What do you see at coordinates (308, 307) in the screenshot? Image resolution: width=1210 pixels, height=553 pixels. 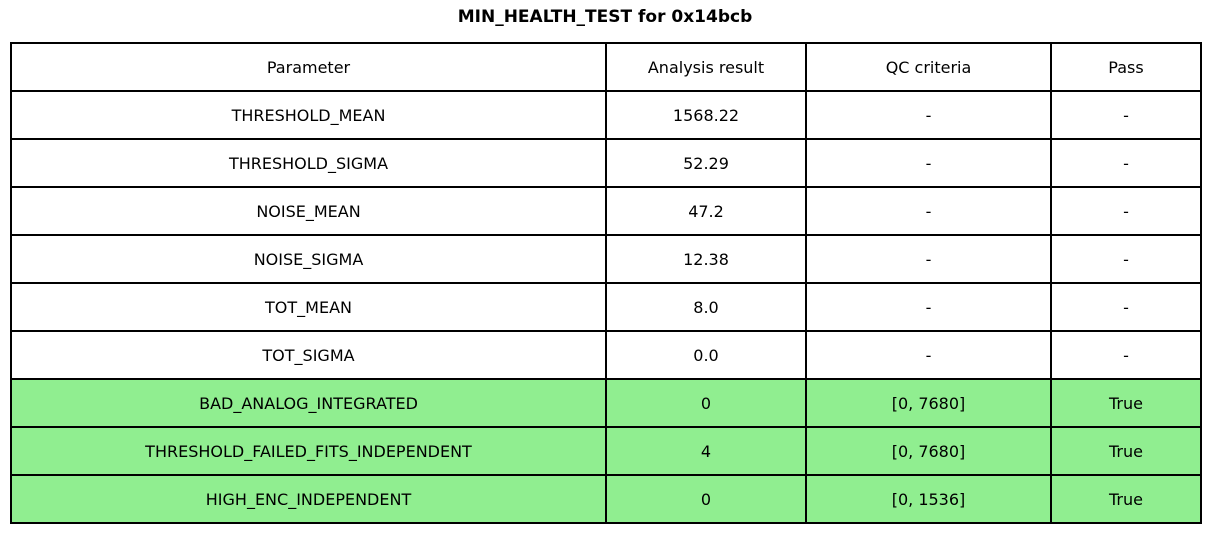 I see `cell-parameter: TOT_MEAN` at bounding box center [308, 307].